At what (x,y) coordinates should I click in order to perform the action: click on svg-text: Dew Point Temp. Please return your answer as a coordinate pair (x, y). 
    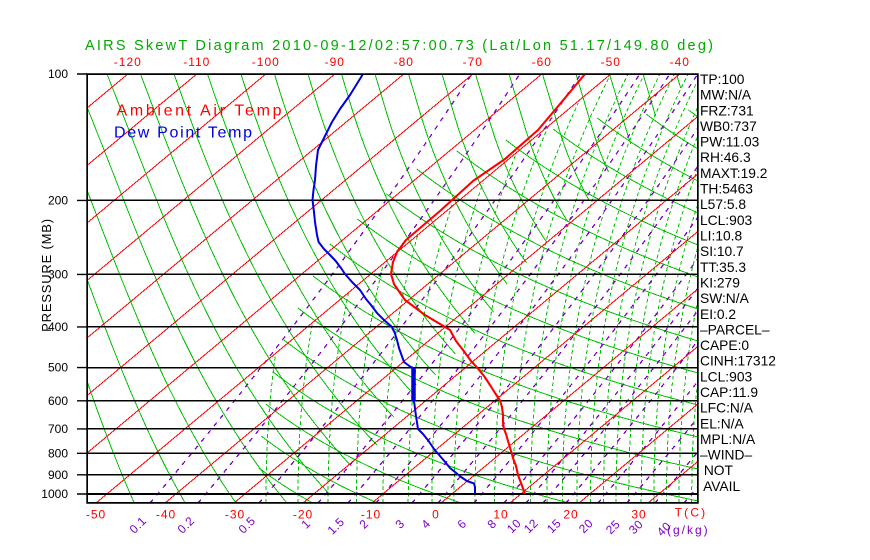
    Looking at the image, I should click on (183, 133).